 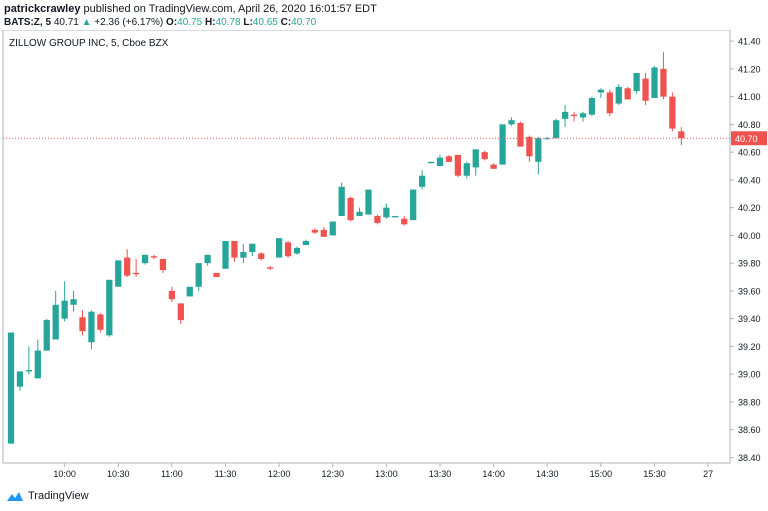 What do you see at coordinates (172, 22) in the screenshot?
I see `open-label: O:` at bounding box center [172, 22].